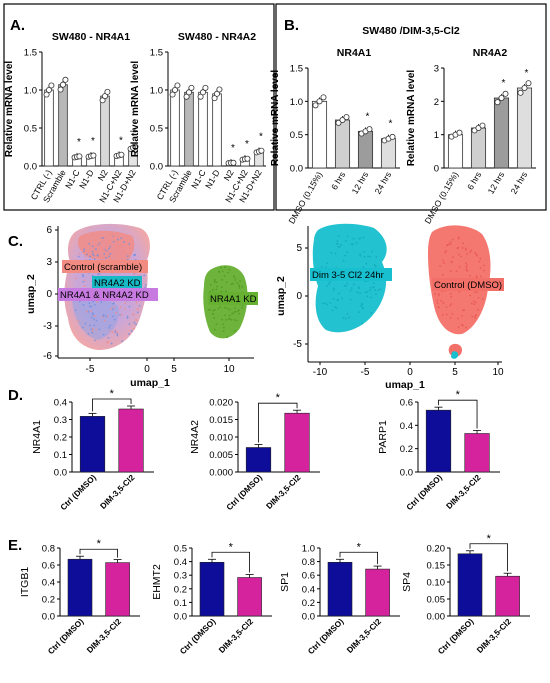 This screenshot has height=683, width=550. Describe the element at coordinates (436, 135) in the screenshot. I see `y-tick-label: 1` at that location.